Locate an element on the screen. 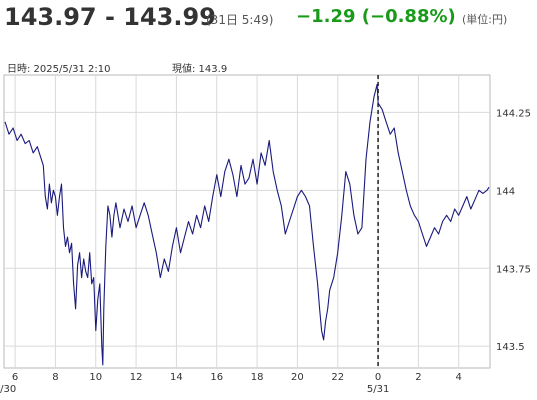 This screenshot has height=400, width=537. price-change: −1.29 (−0.88%) is located at coordinates (376, 16).